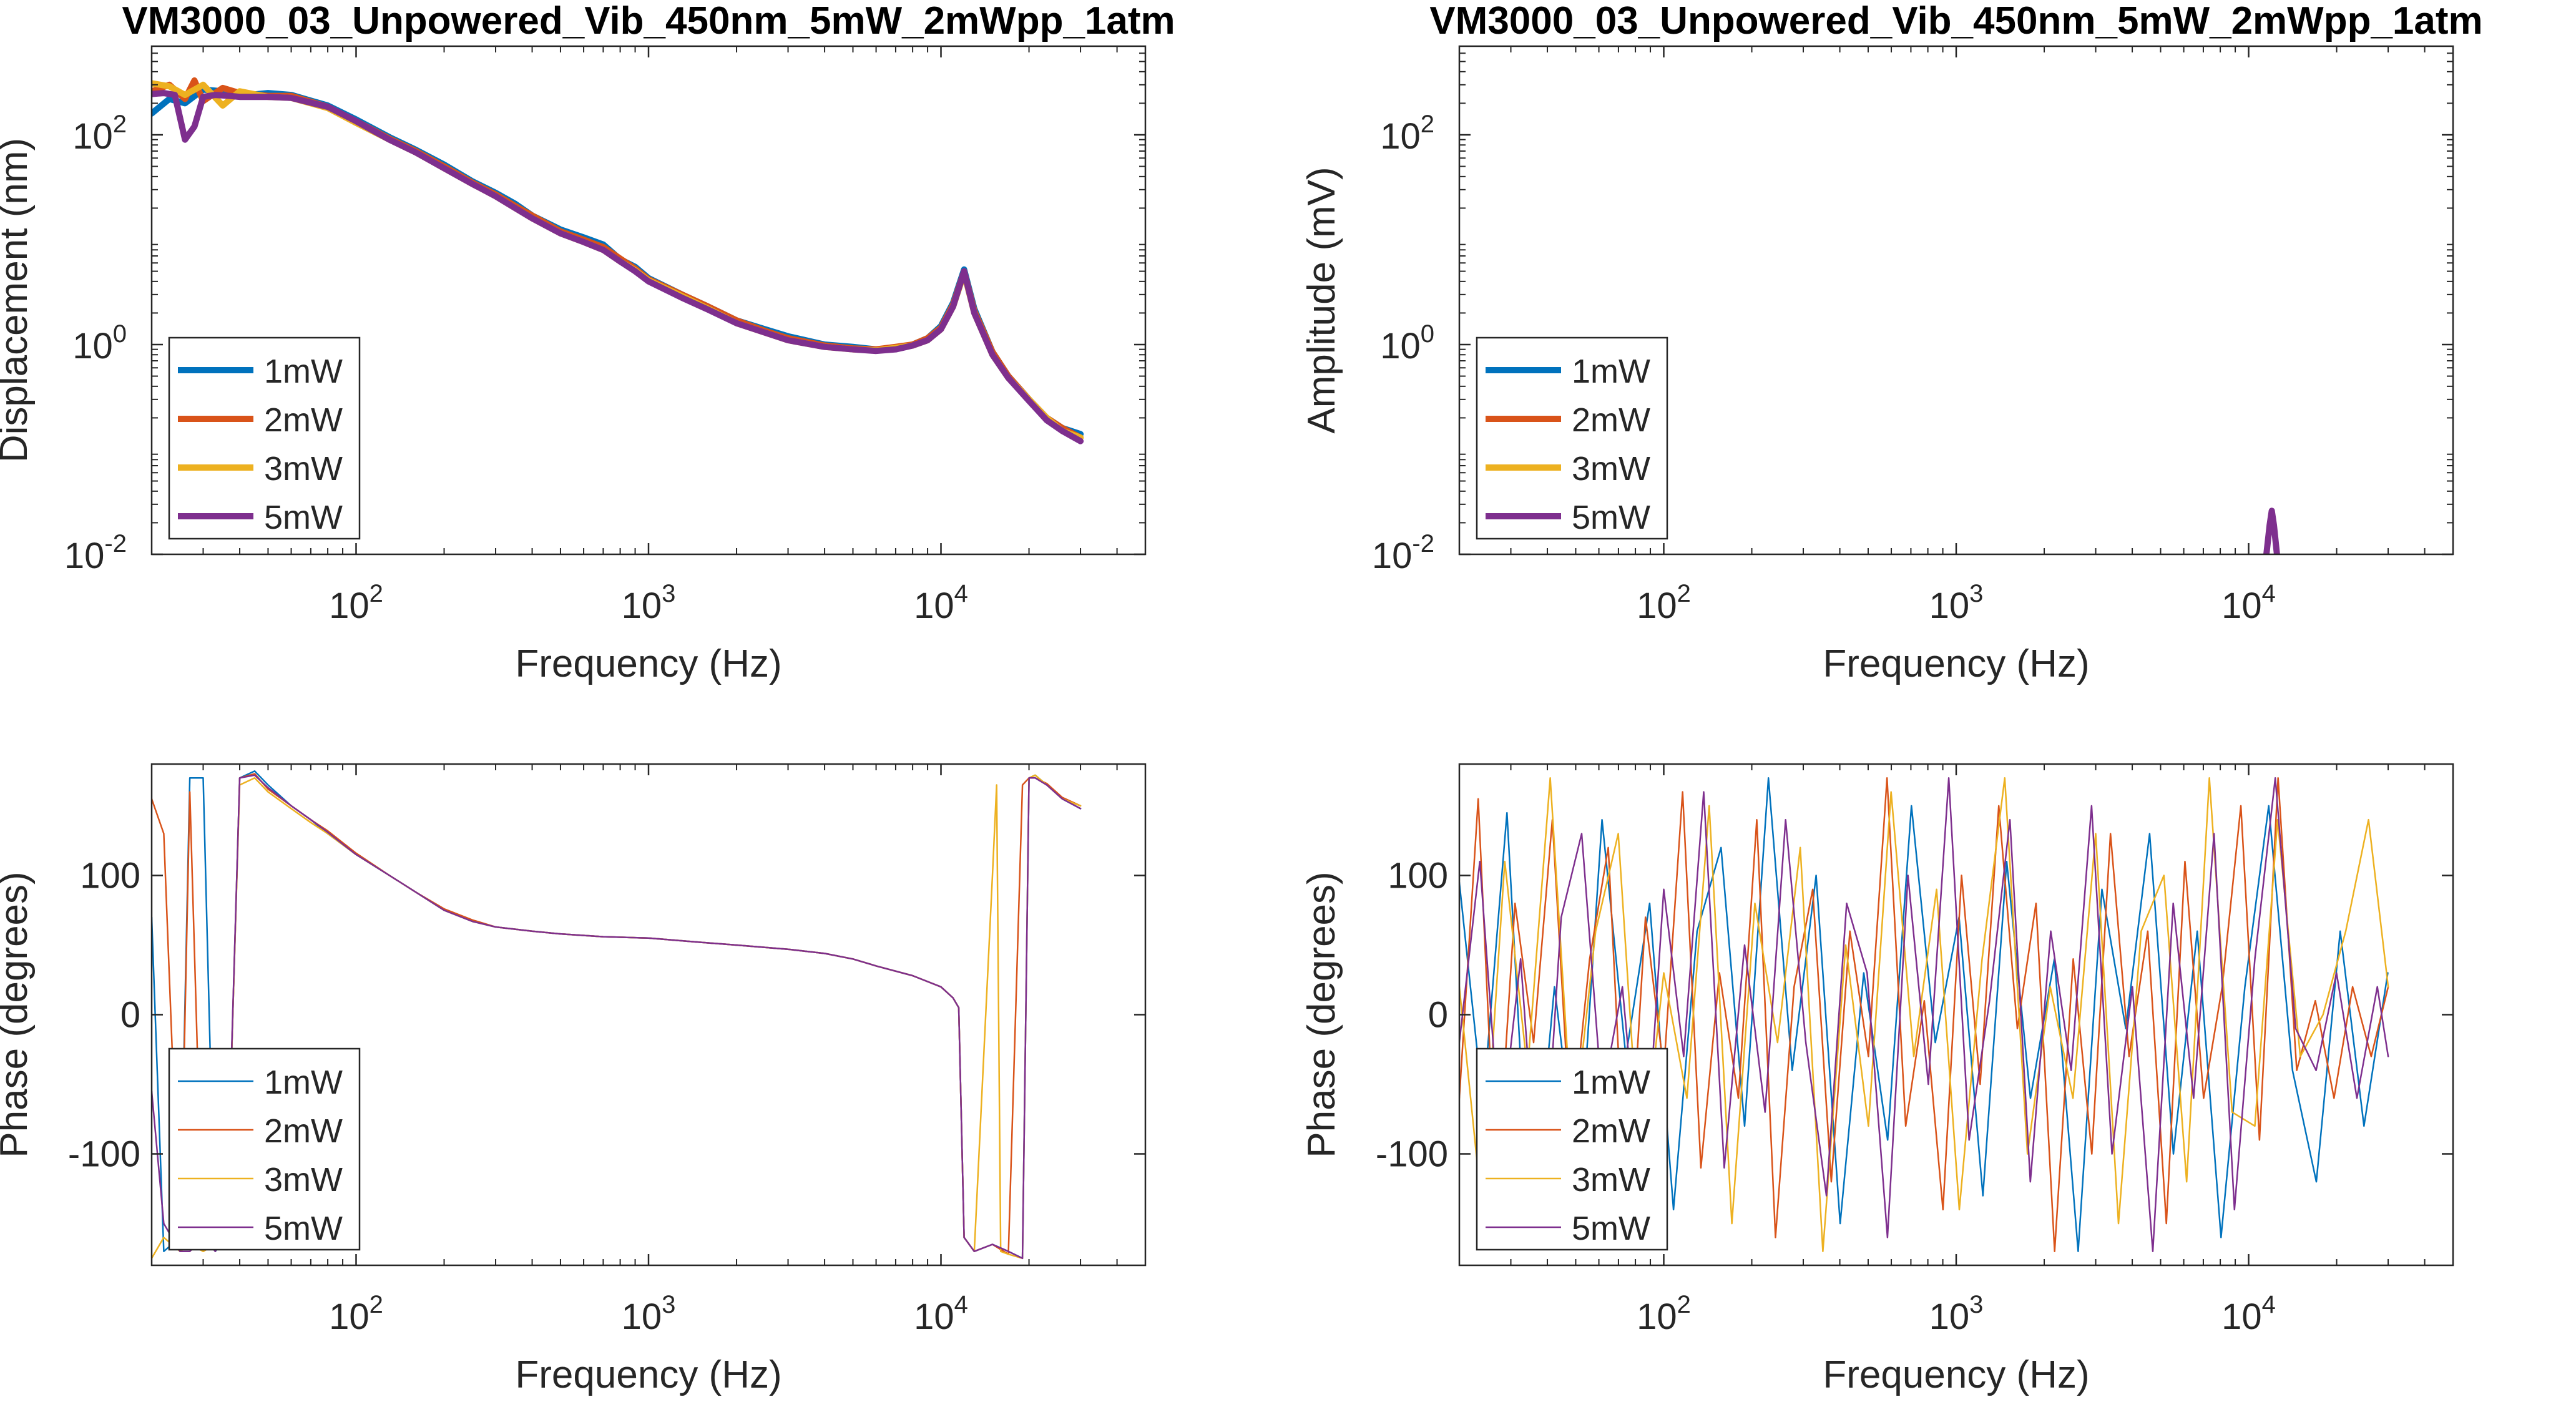  Describe the element at coordinates (18, 300) in the screenshot. I see `y-axis-label: Displacement (nm)` at that location.